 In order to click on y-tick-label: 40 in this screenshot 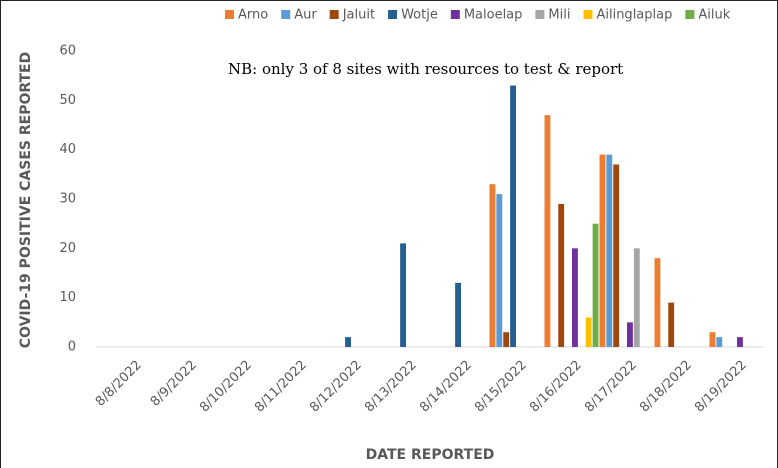, I will do `click(67, 149)`.